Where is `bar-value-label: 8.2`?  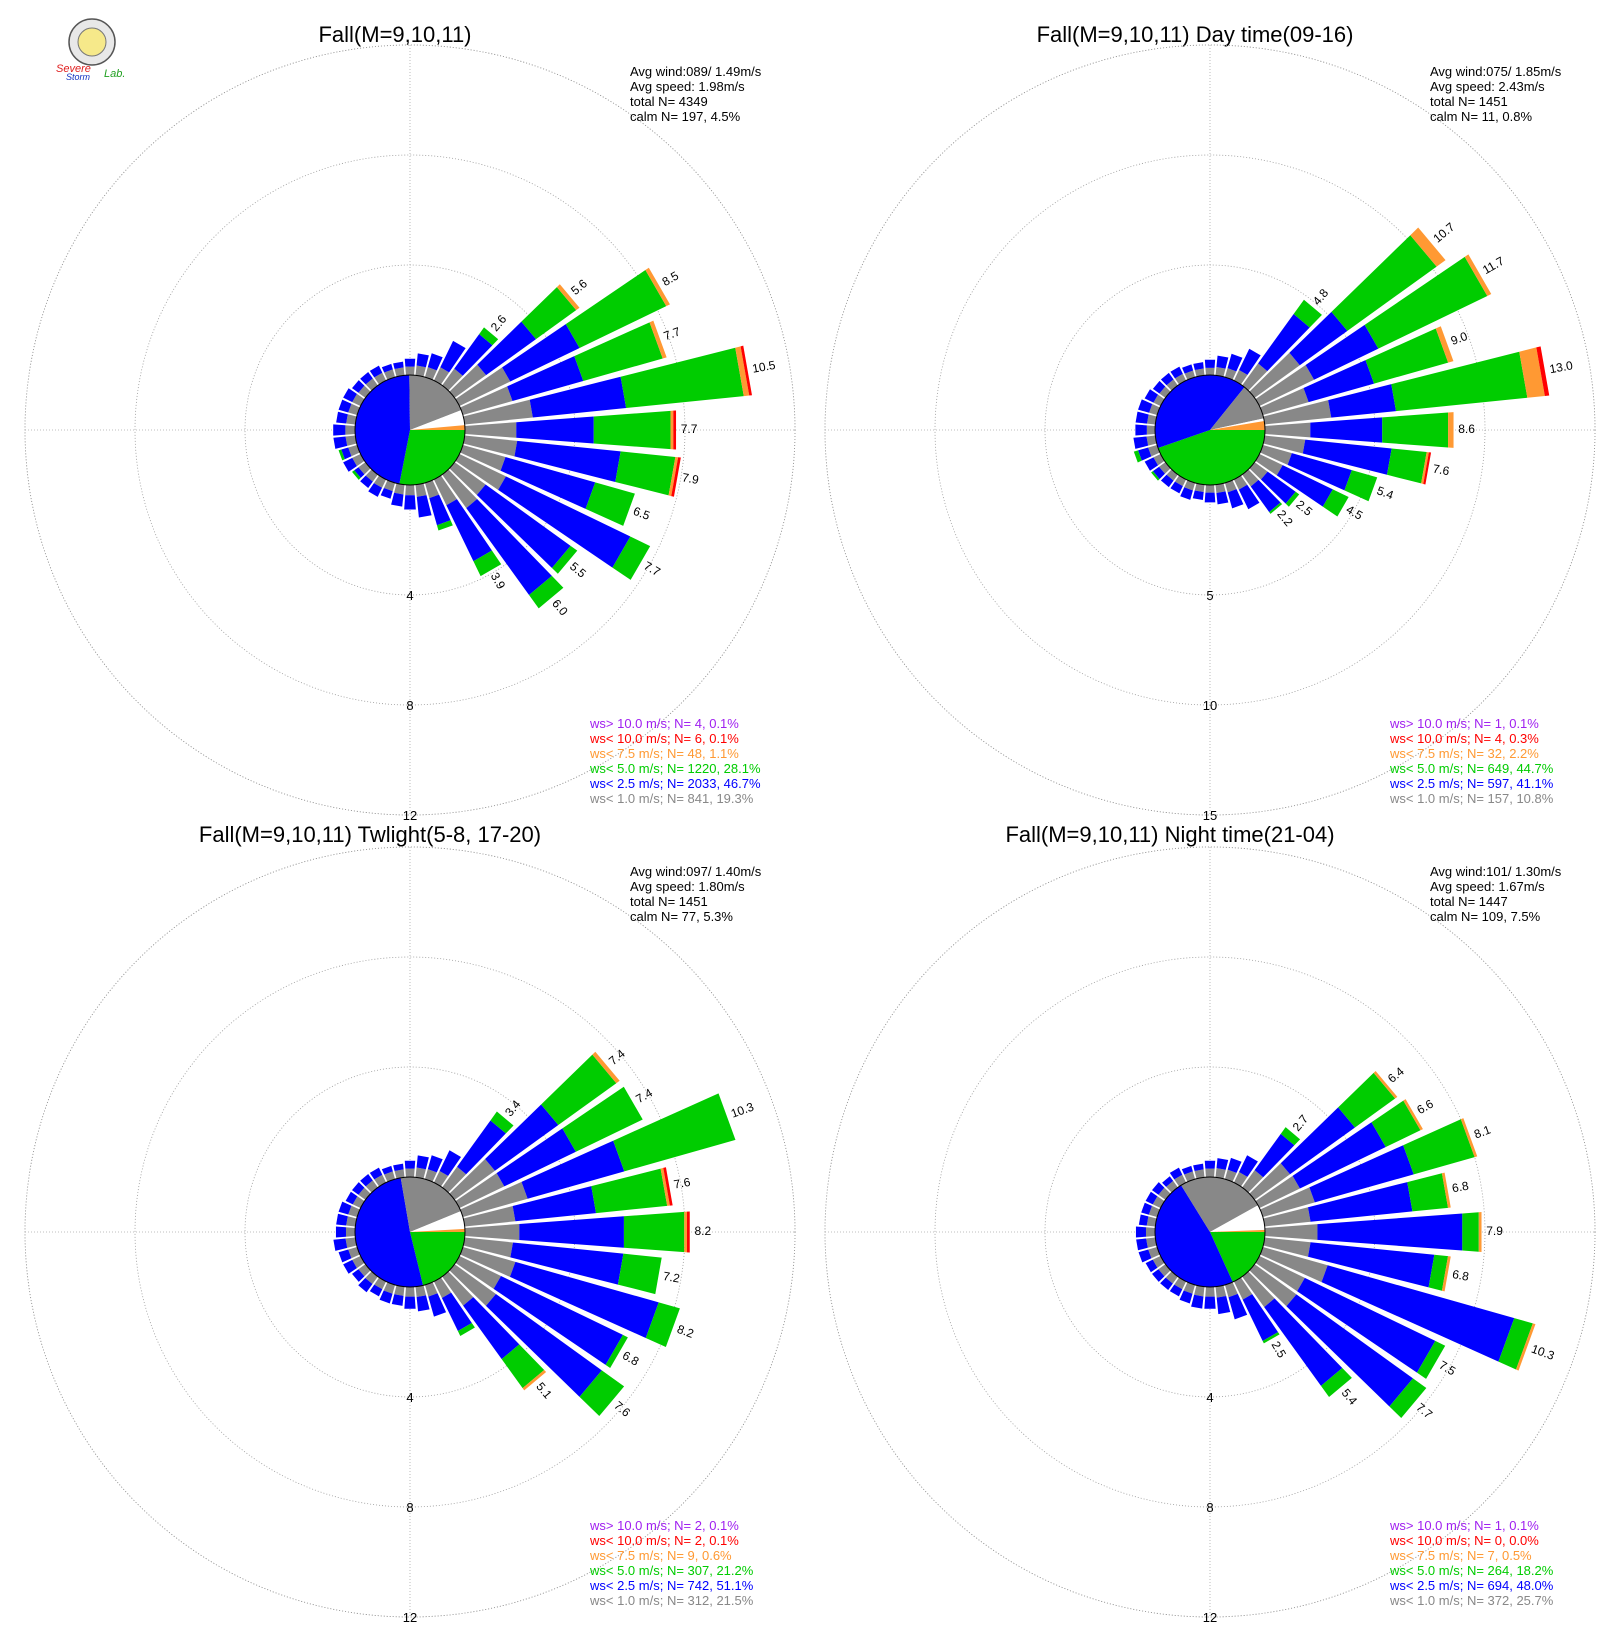
bar-value-label: 8.2 is located at coordinates (685, 1331).